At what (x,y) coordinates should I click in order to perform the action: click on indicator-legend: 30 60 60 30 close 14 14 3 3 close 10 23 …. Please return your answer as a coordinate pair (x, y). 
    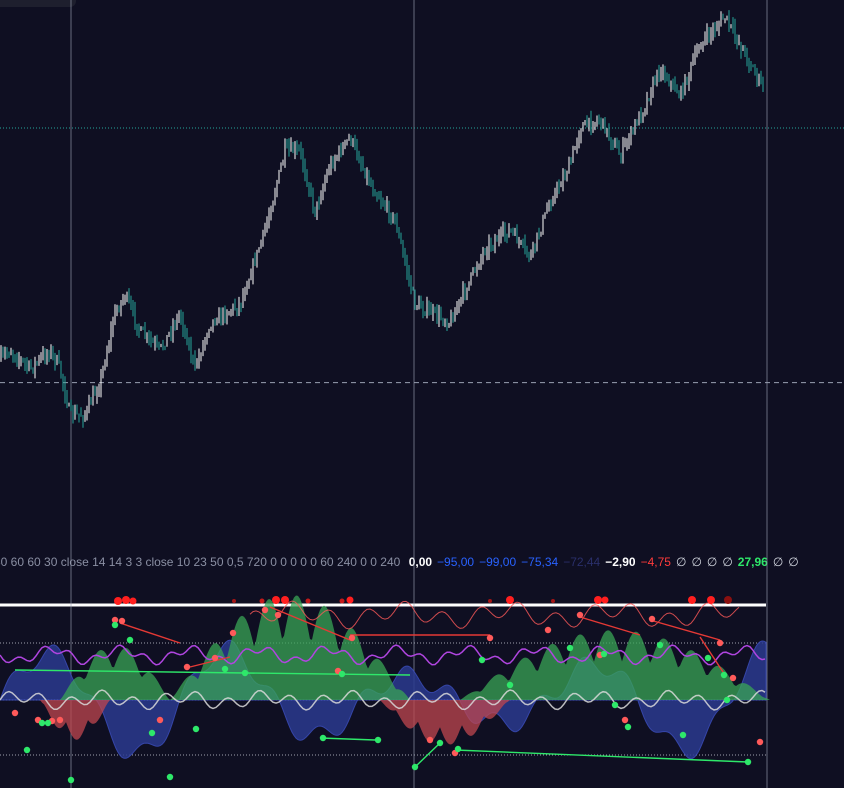
    Looking at the image, I should click on (399, 562).